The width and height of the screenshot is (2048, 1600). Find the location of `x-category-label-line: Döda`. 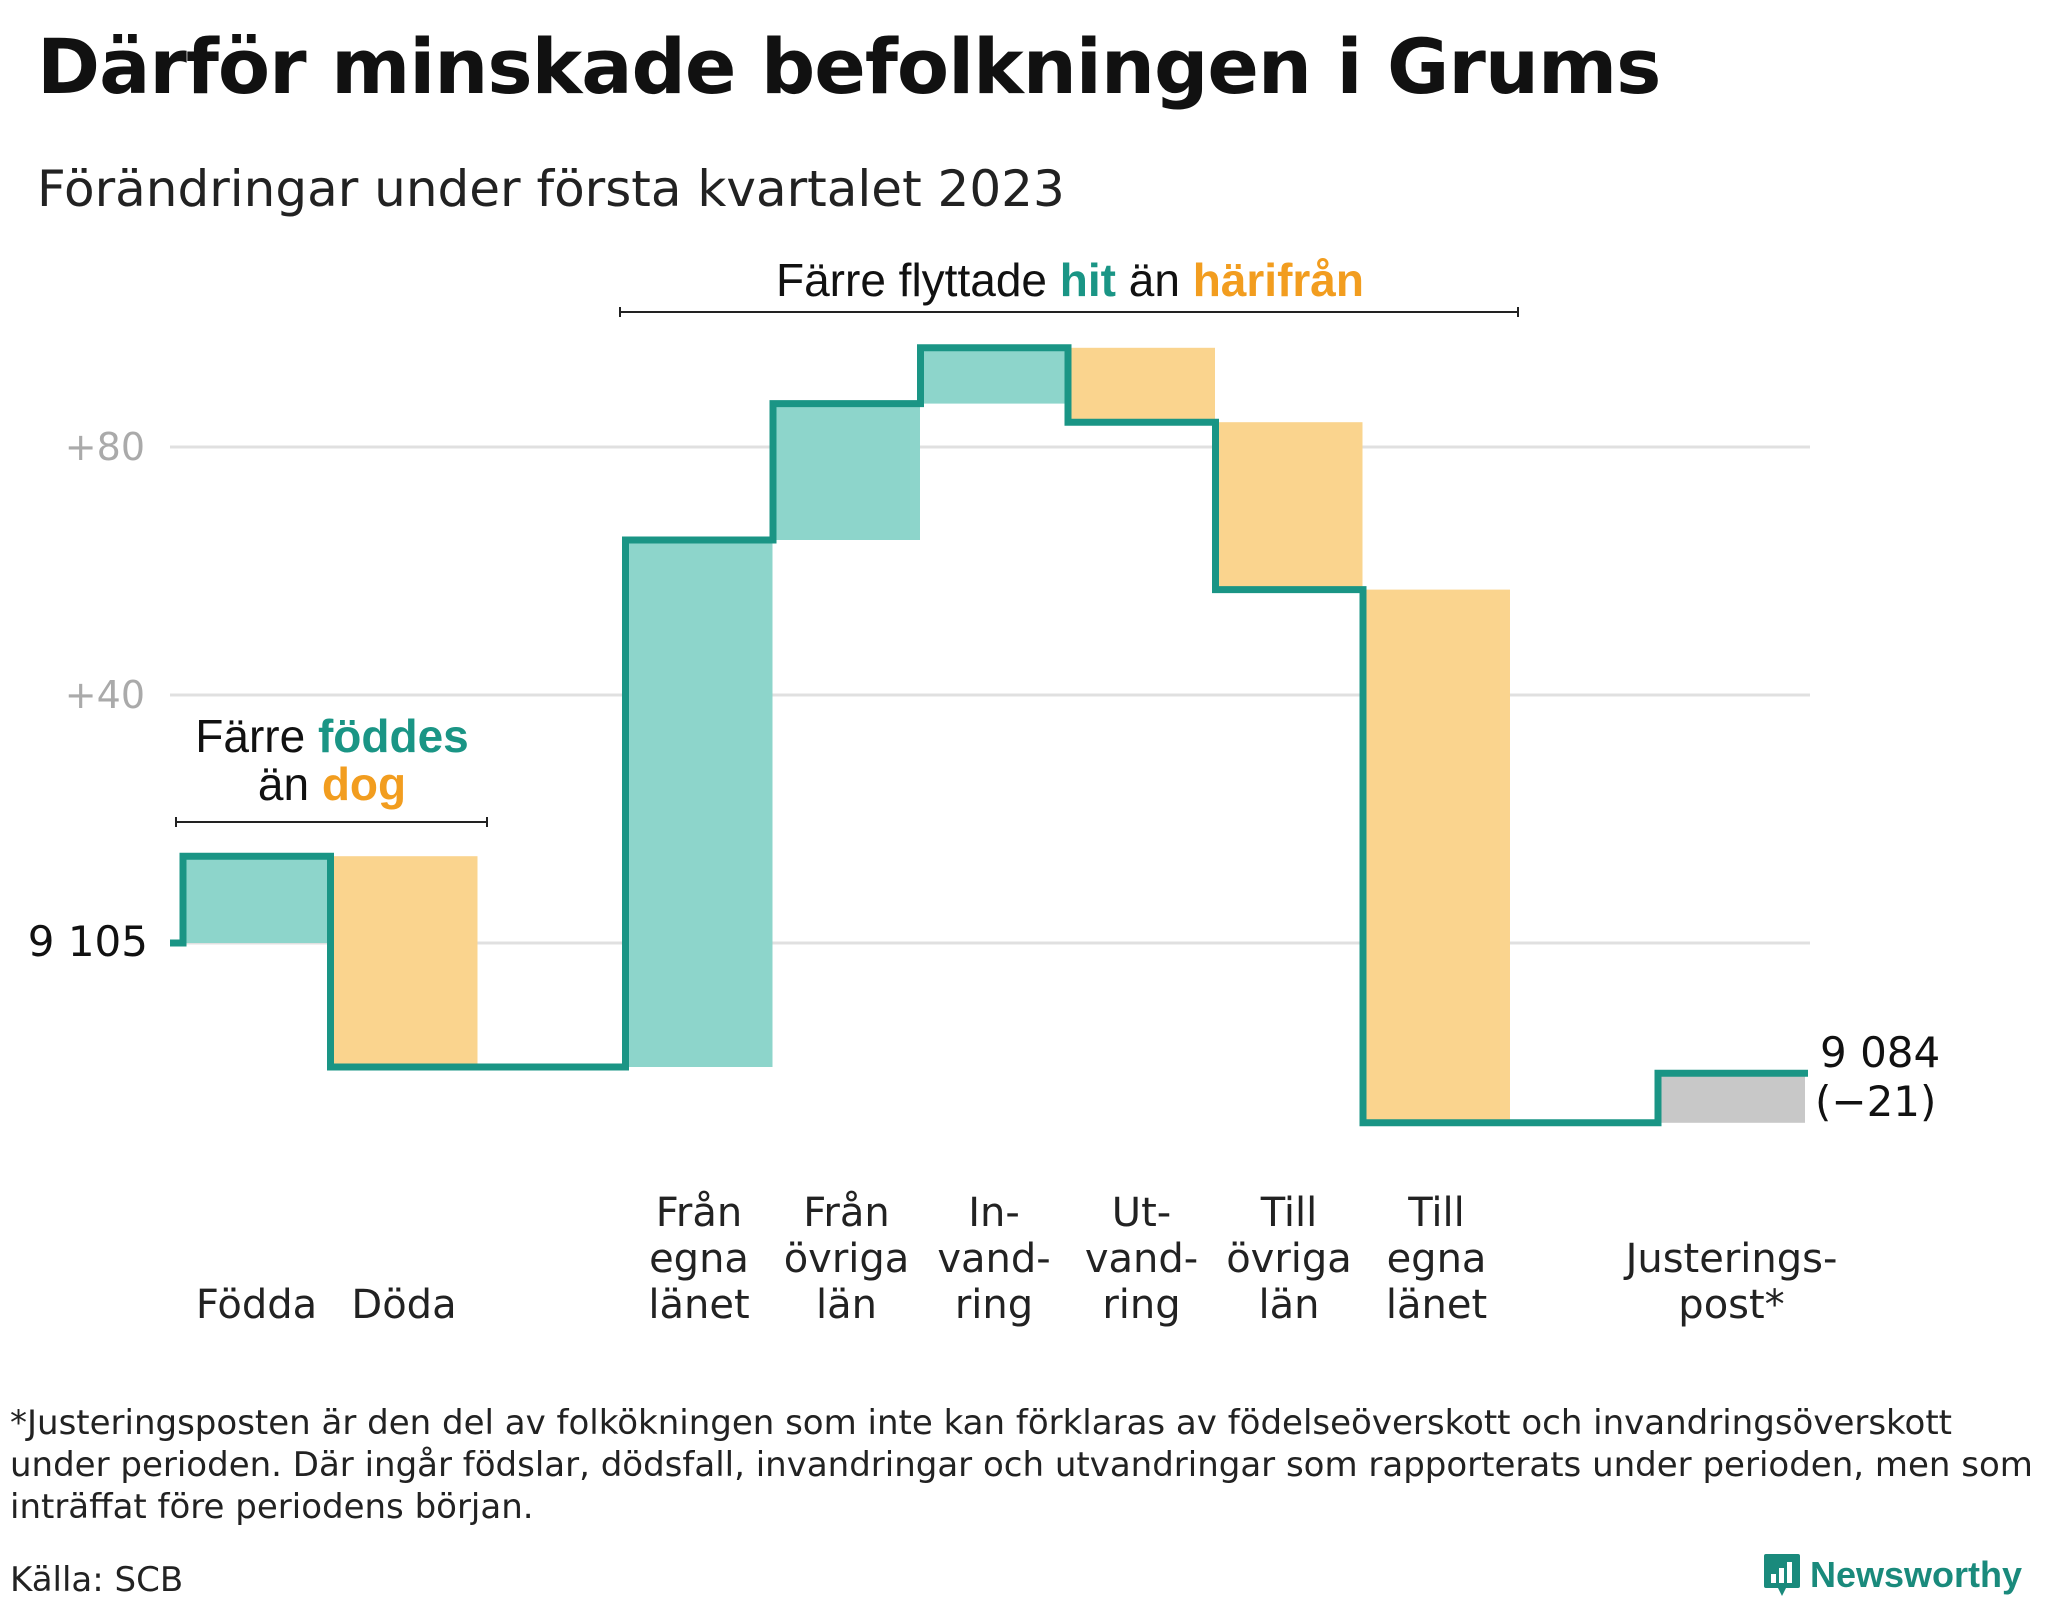

x-category-label-line: Döda is located at coordinates (403, 1305).